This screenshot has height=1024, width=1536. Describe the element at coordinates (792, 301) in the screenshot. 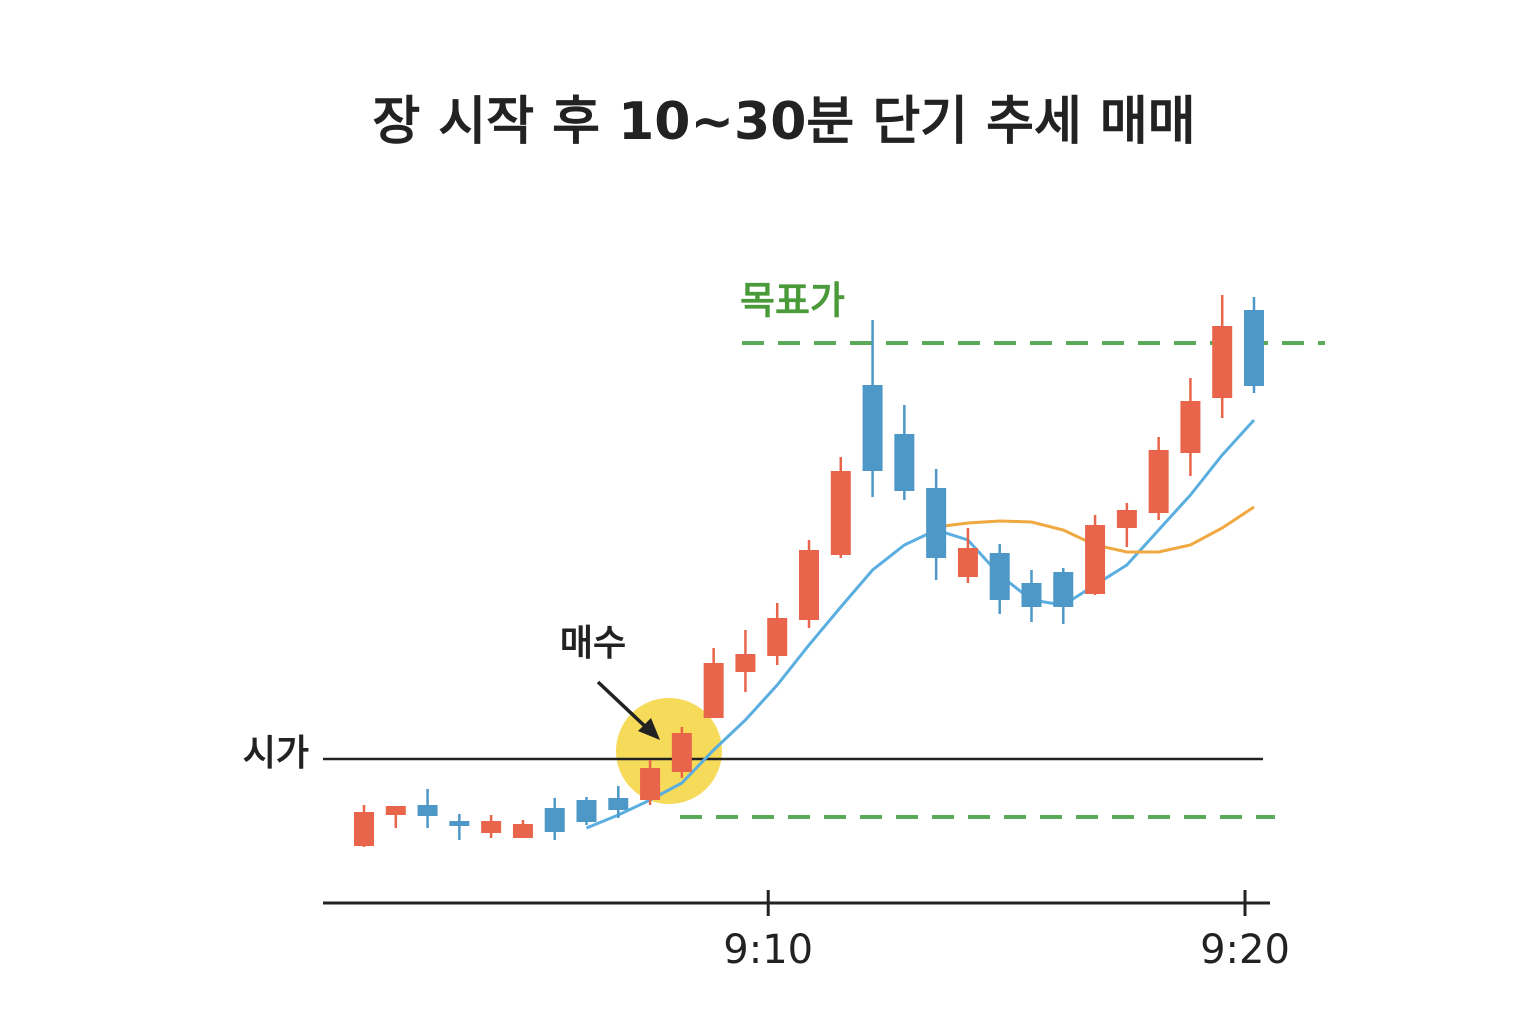

I see `reference-label: 목표가` at that location.